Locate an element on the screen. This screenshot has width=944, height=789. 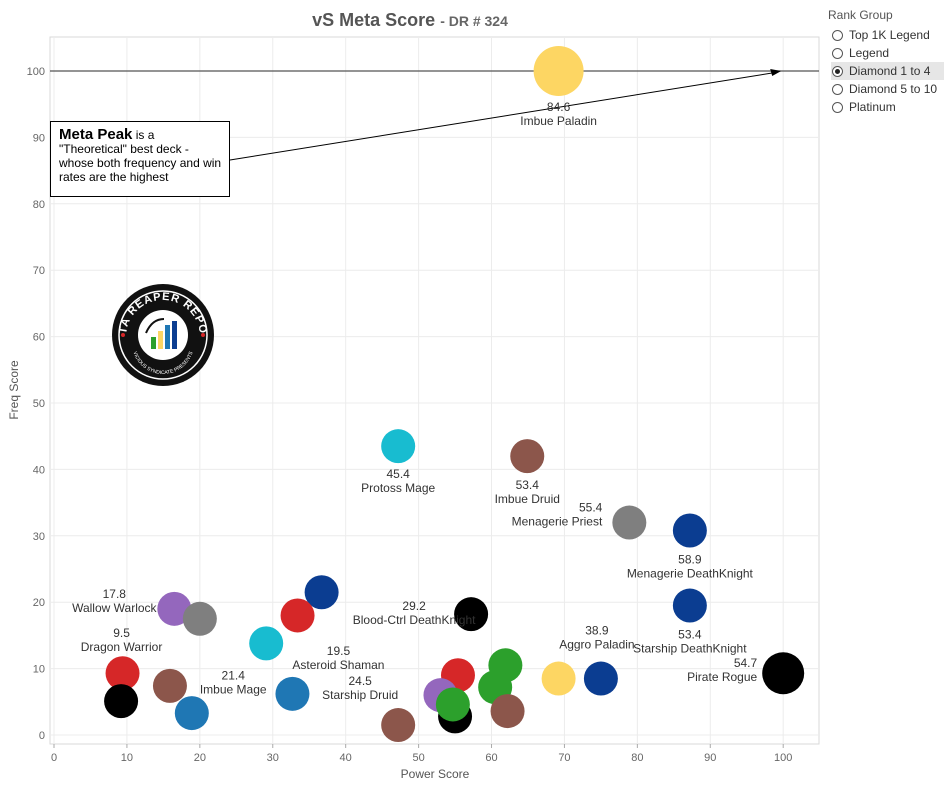
point-name-label: Blood-Ctrl DeathKnight is located at coordinates (414, 620).